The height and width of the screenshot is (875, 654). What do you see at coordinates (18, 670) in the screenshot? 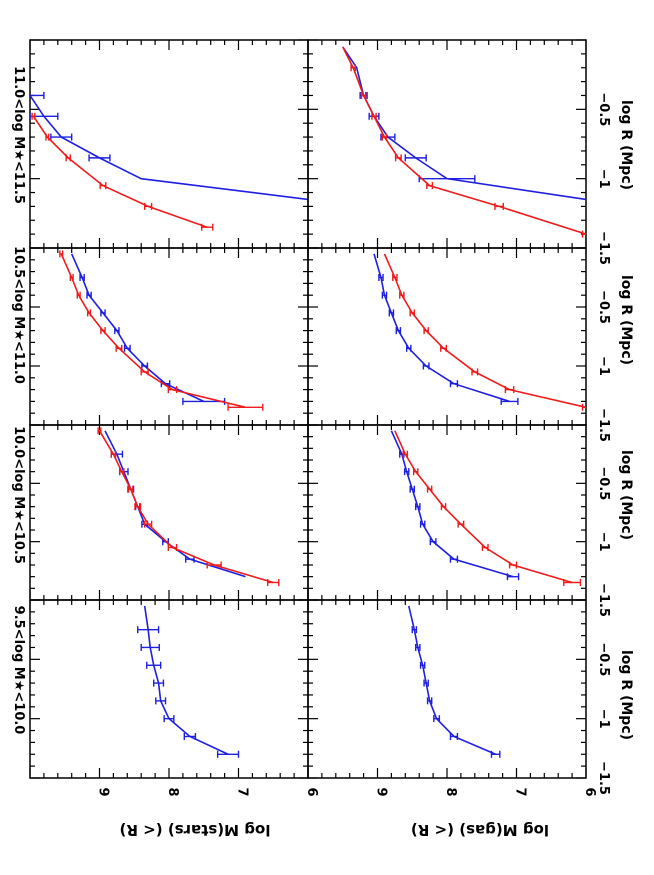
I see `bin-label: 9.5<log M★<10.0` at bounding box center [18, 670].